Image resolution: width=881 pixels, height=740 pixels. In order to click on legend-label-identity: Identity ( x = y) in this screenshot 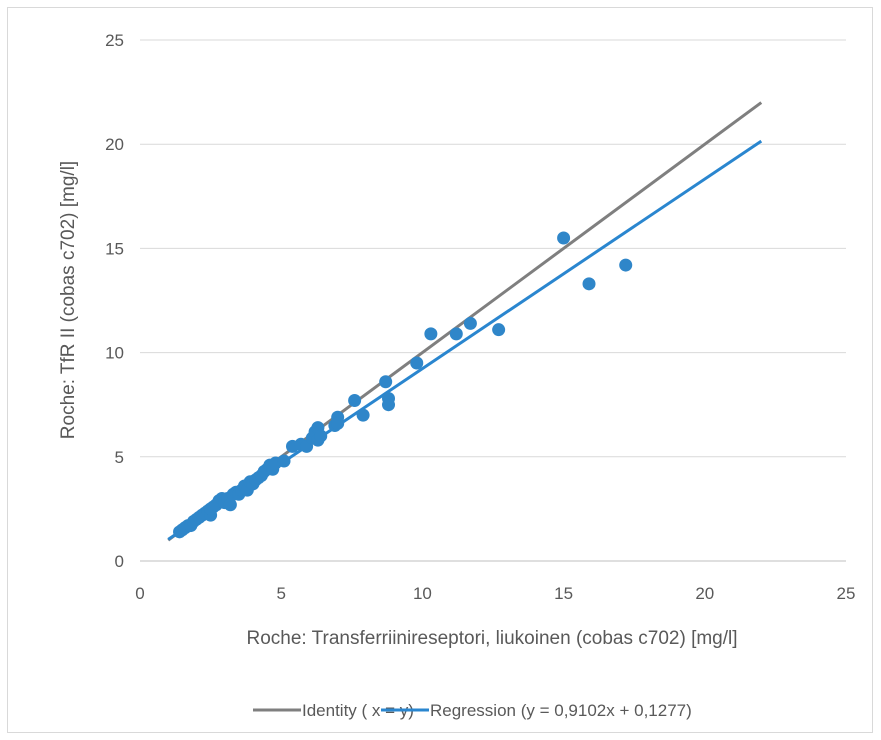, I will do `click(358, 710)`.